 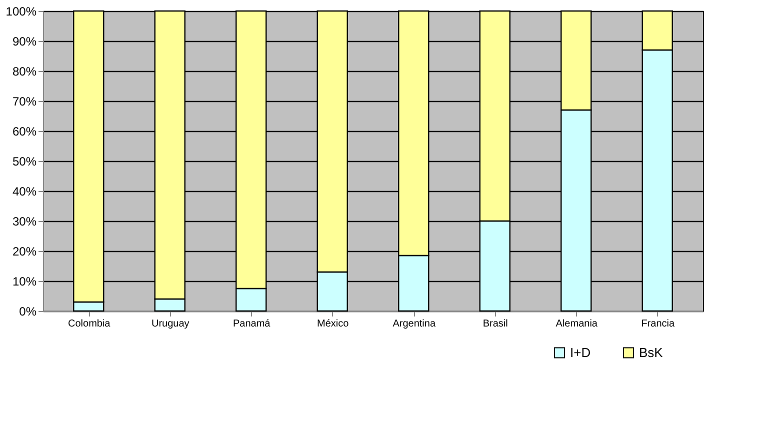 What do you see at coordinates (577, 324) in the screenshot?
I see `x-tick-label: Alemania` at bounding box center [577, 324].